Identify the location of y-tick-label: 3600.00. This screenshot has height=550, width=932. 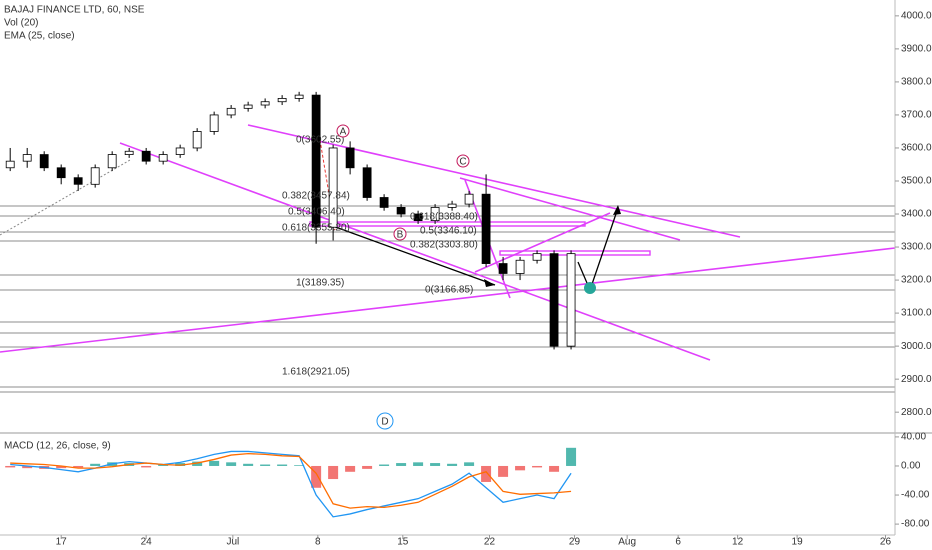
(916, 148).